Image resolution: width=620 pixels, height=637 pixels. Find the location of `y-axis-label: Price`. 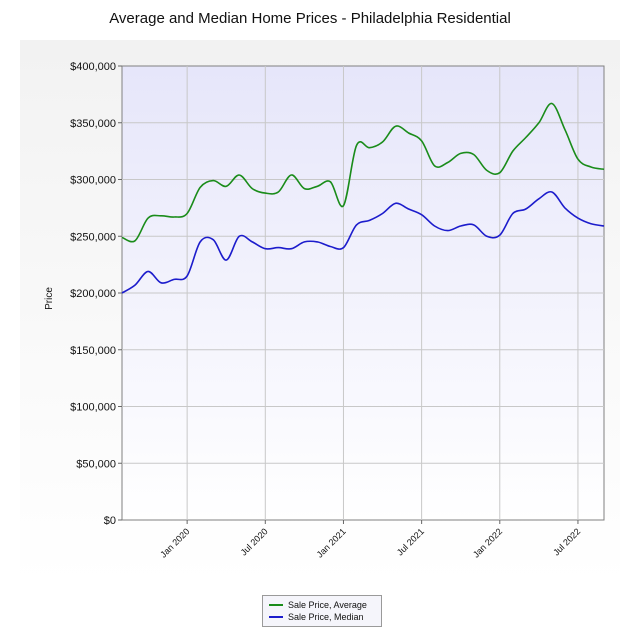

y-axis-label: Price is located at coordinates (49, 298).